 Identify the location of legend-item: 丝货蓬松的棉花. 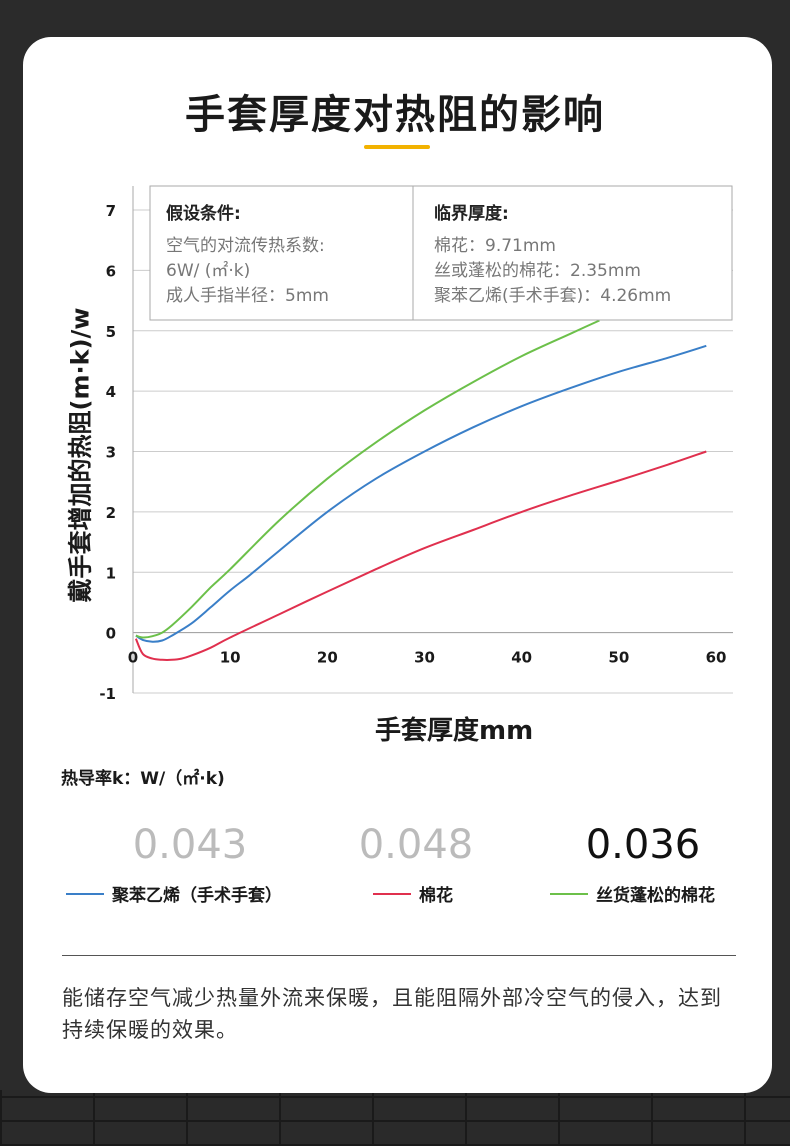
(632, 893).